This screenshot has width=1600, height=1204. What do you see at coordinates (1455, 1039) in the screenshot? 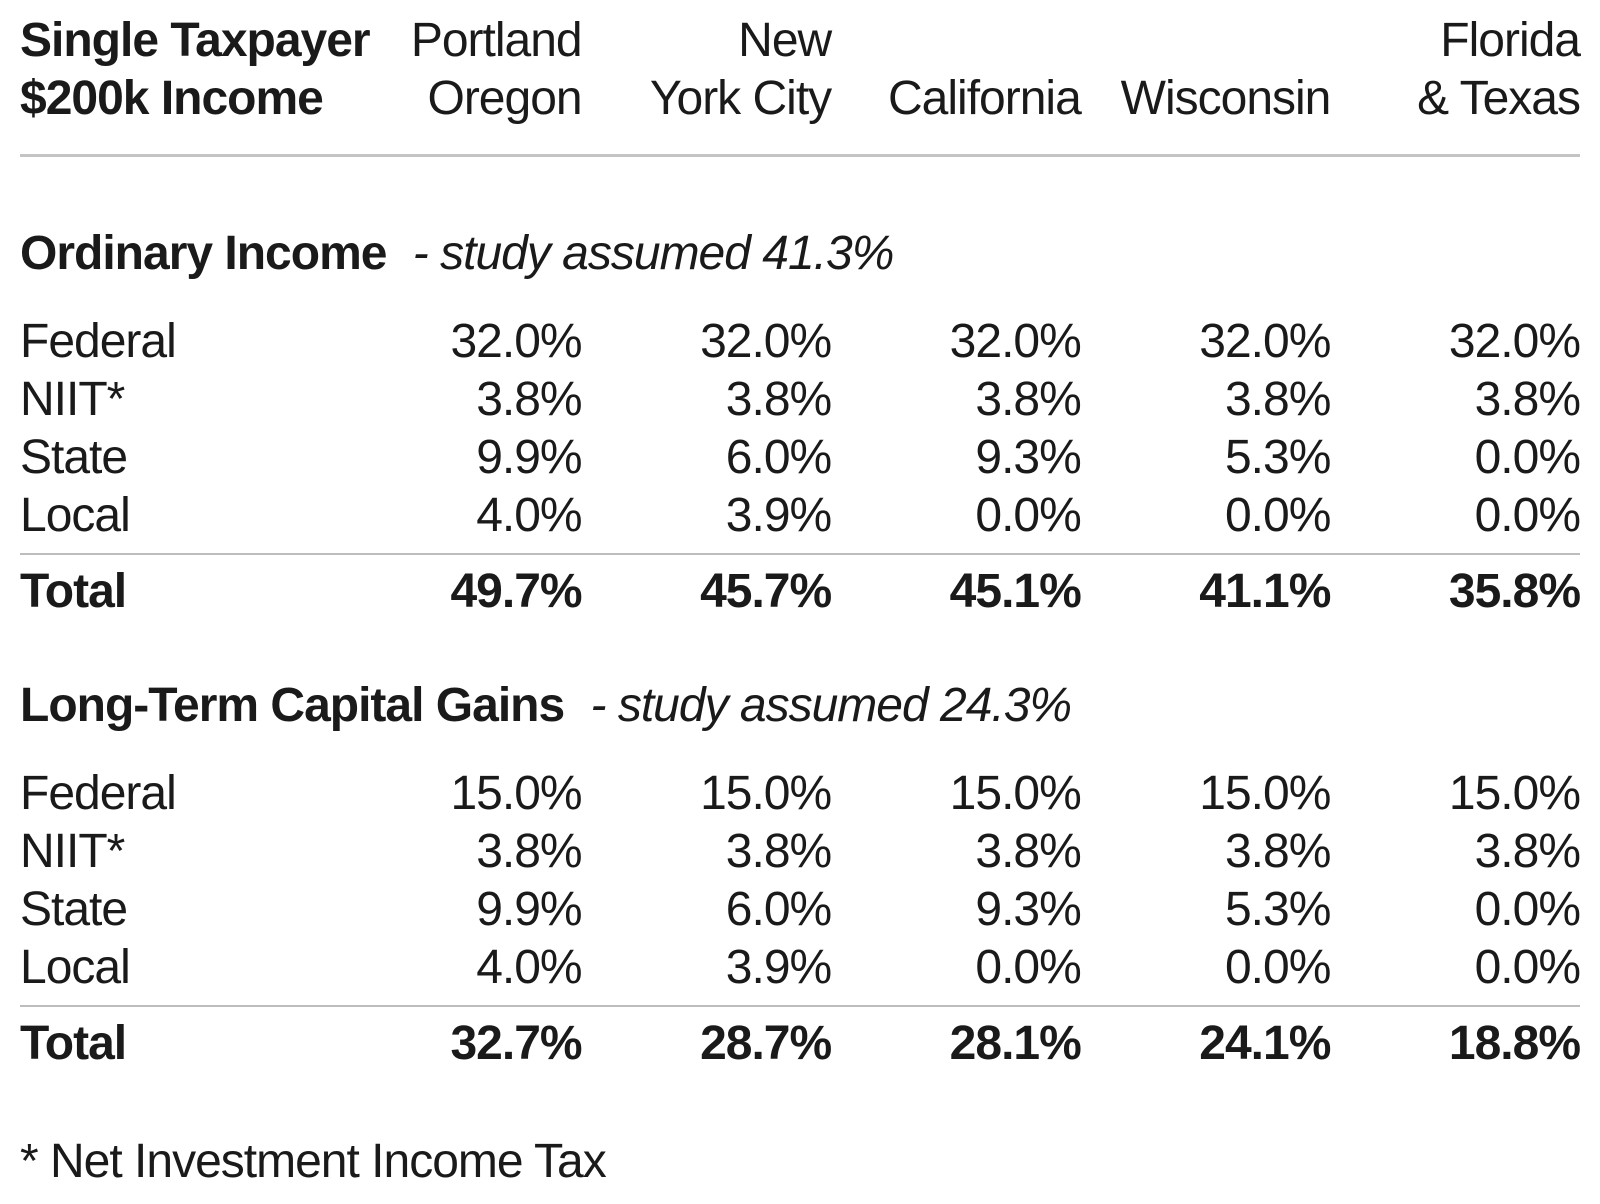
I see `total-value-cell: 18.8%` at bounding box center [1455, 1039].